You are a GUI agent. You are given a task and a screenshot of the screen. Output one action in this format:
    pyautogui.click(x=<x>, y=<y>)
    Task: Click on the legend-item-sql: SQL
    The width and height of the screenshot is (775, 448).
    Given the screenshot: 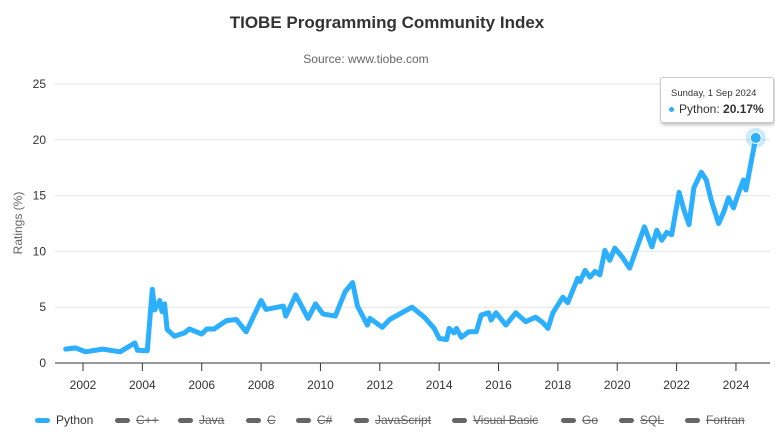 What is the action you would take?
    pyautogui.click(x=641, y=420)
    